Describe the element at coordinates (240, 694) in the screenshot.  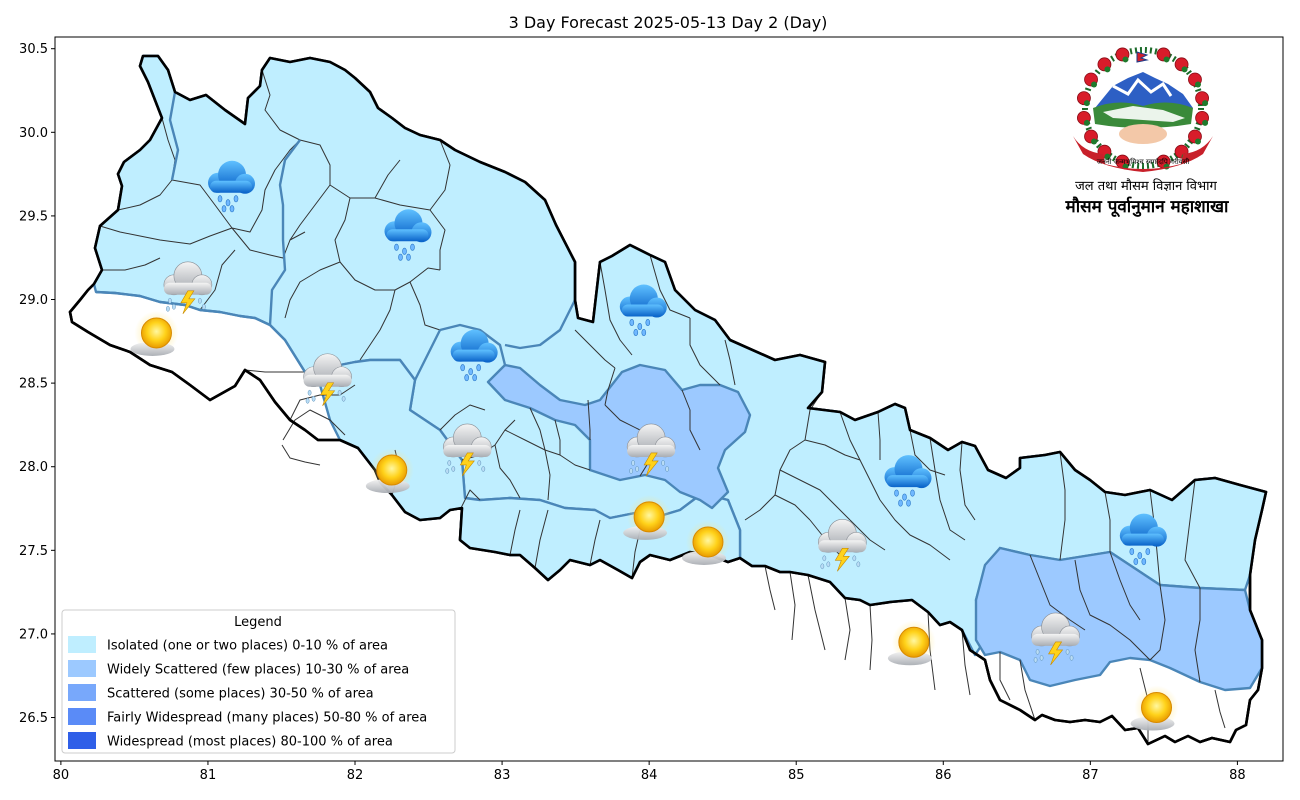
I see `legend-label: Scattered (some places) 30-50 % of area` at that location.